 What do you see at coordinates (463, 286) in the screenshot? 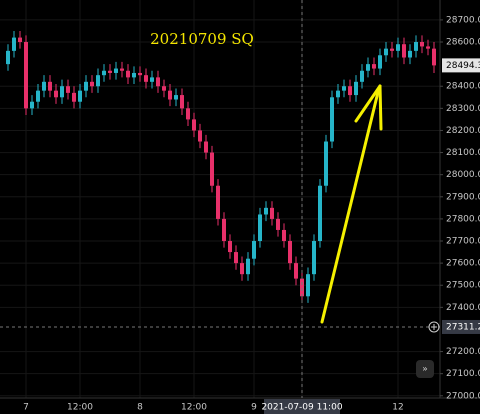
I see `y-tick-label: 27500.0` at bounding box center [463, 286].